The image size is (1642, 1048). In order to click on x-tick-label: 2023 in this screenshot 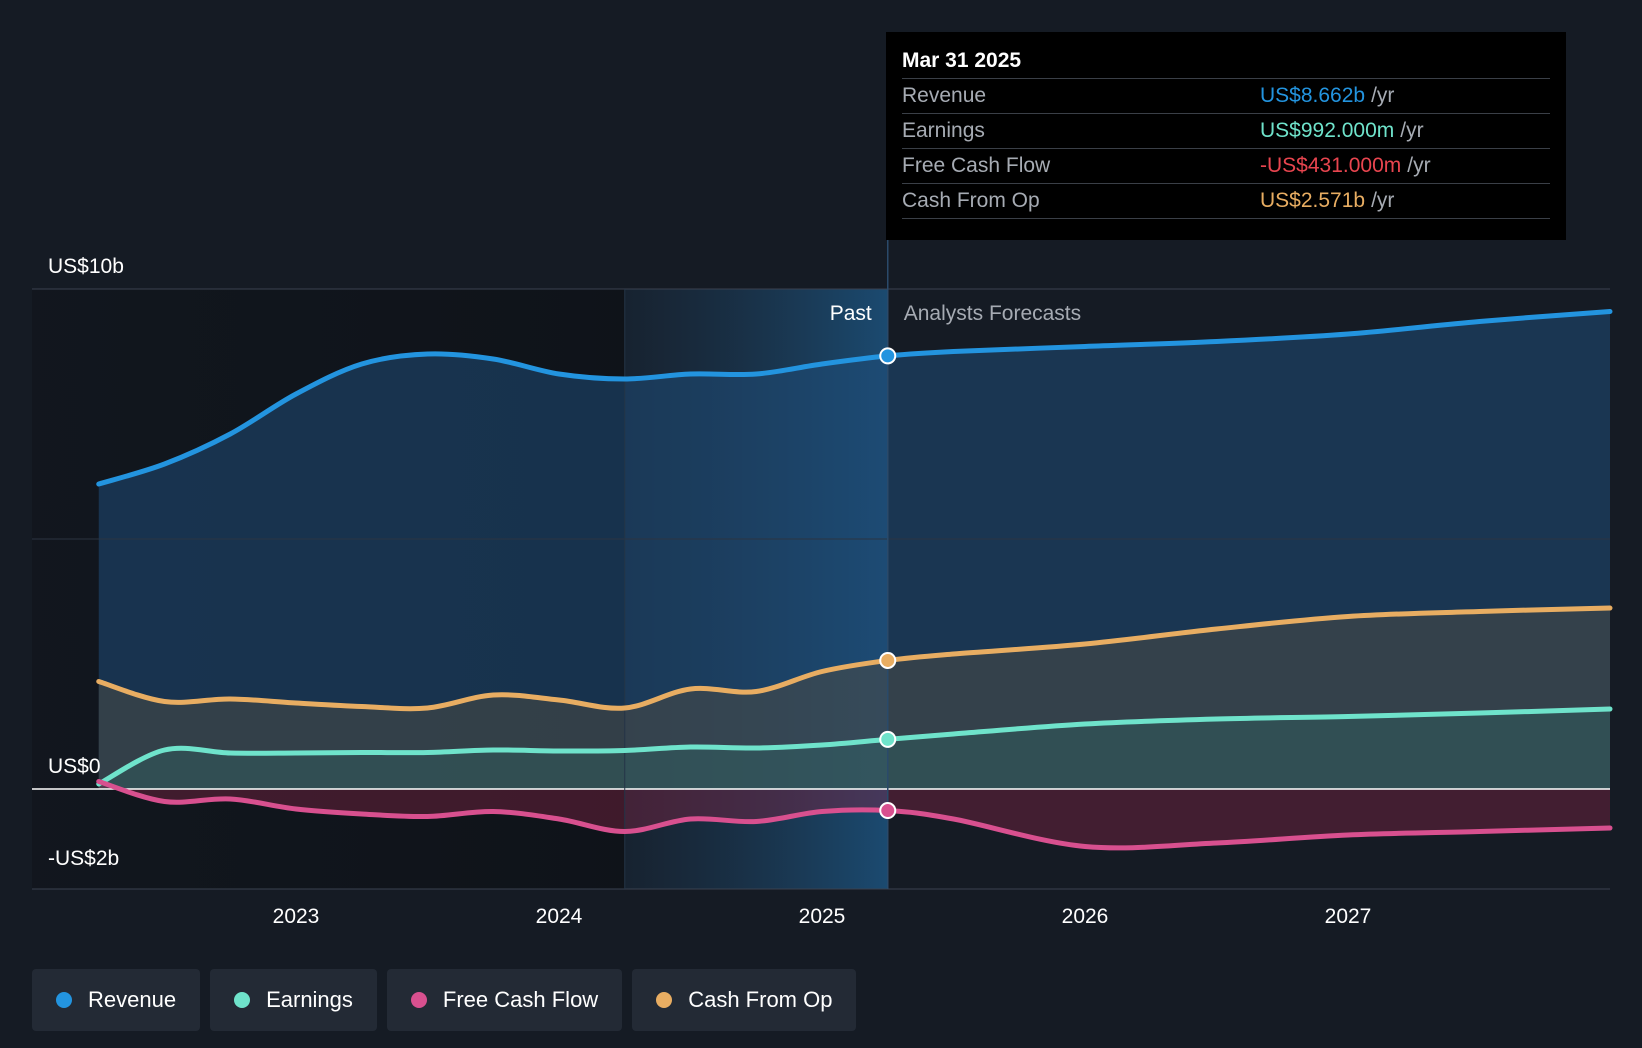, I will do `click(296, 916)`.